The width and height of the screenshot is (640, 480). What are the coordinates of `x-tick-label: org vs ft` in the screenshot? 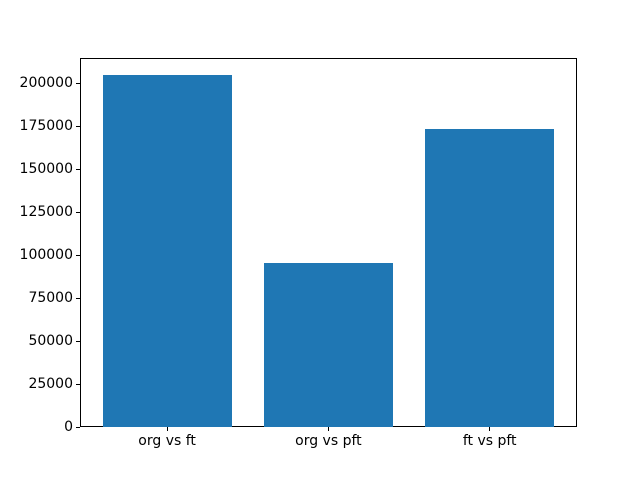 It's located at (167, 441).